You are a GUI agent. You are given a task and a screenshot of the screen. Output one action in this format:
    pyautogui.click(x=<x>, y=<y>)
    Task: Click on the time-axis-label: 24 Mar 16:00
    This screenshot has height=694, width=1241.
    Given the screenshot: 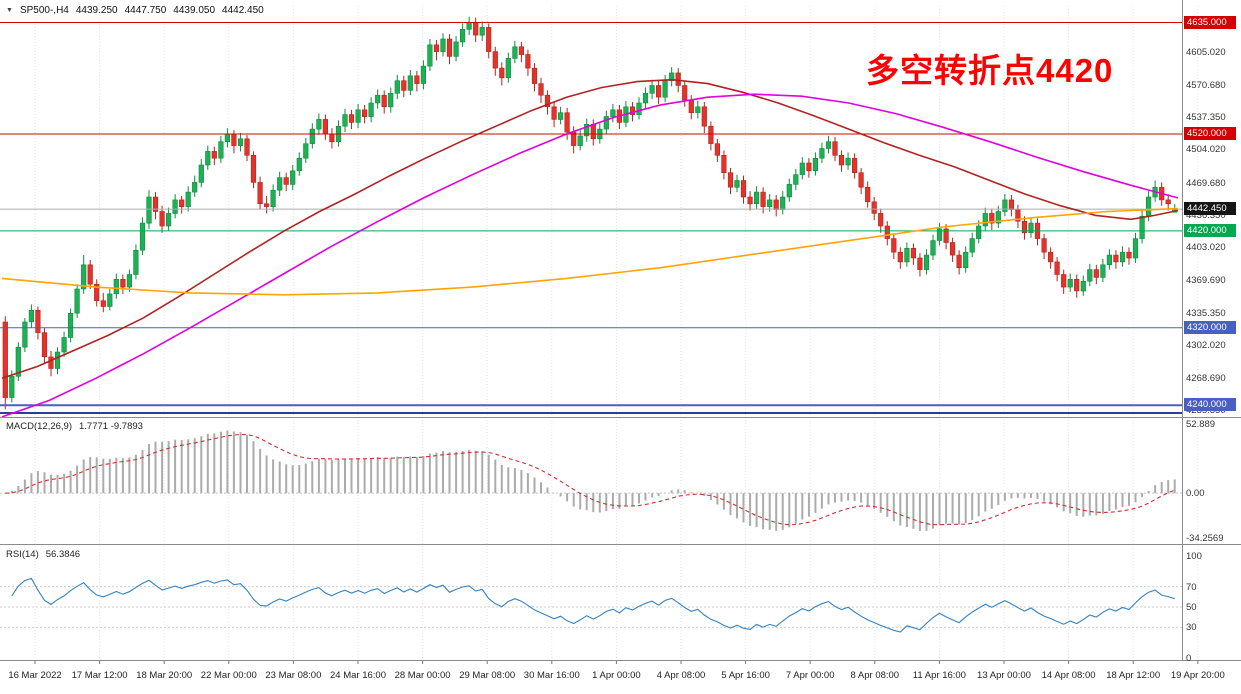 What is the action you would take?
    pyautogui.click(x=358, y=675)
    